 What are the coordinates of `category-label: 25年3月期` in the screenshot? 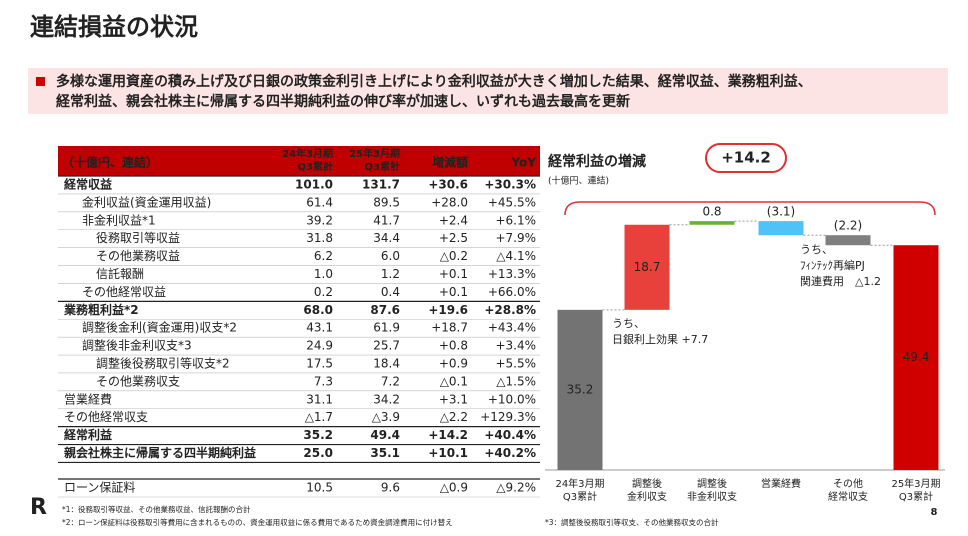 It's located at (915, 483).